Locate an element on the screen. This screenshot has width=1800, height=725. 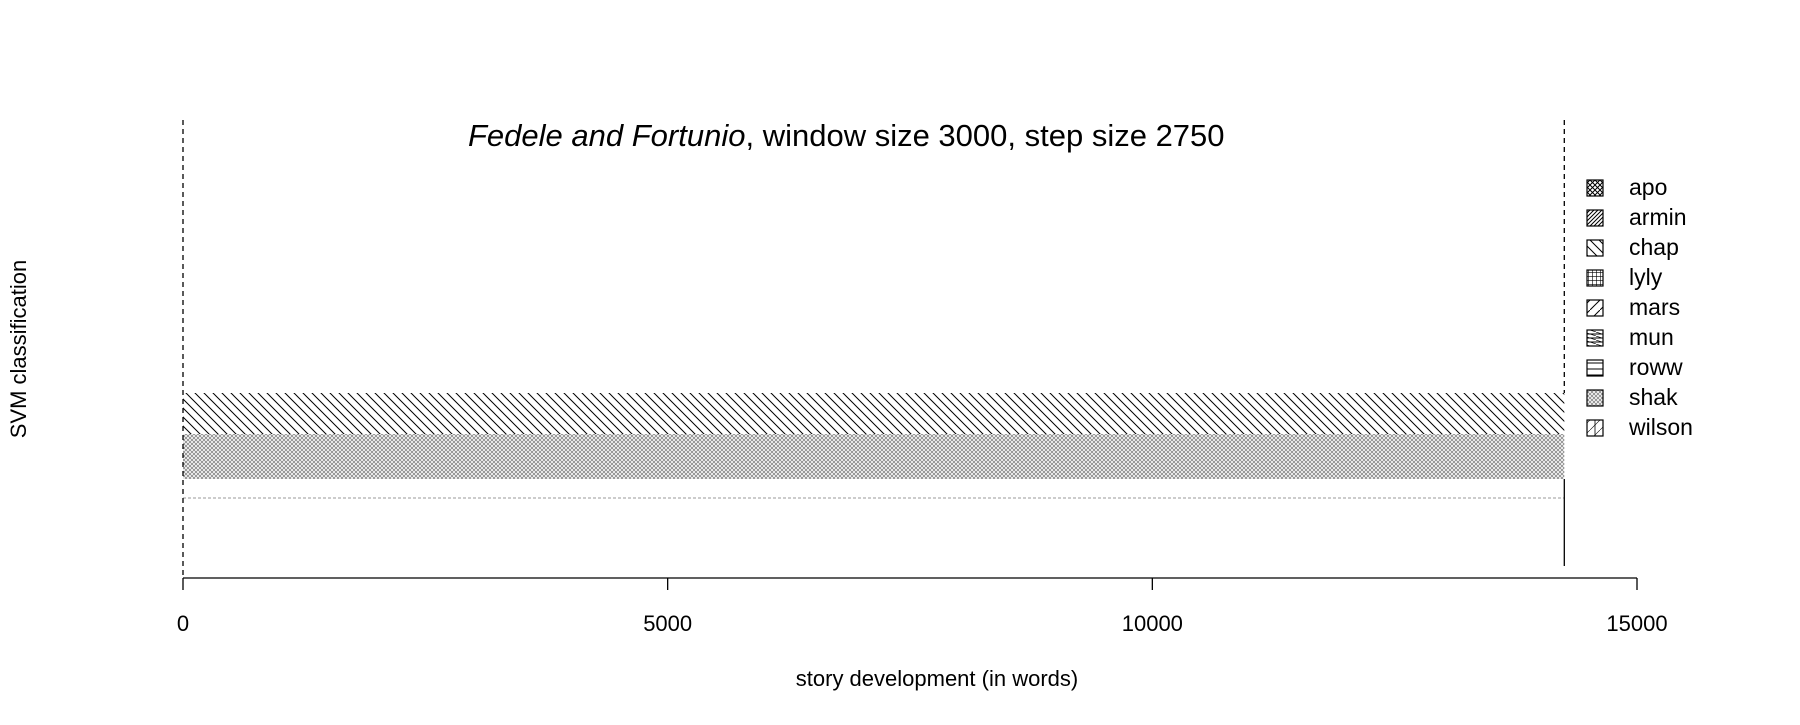
legend-label: armin is located at coordinates (1658, 217).